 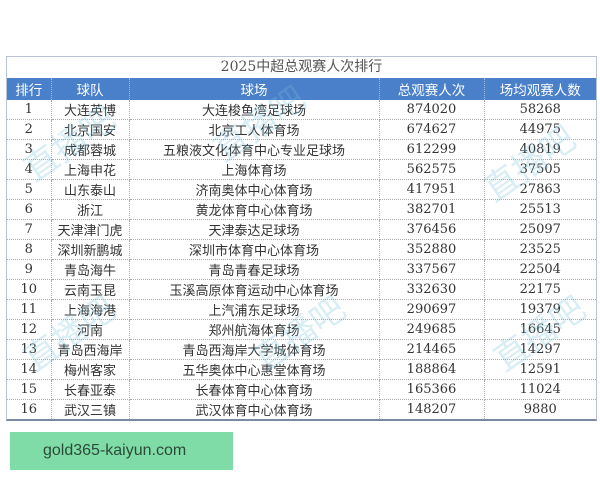 What do you see at coordinates (432, 349) in the screenshot?
I see `cell-total-attendance: 214465` at bounding box center [432, 349].